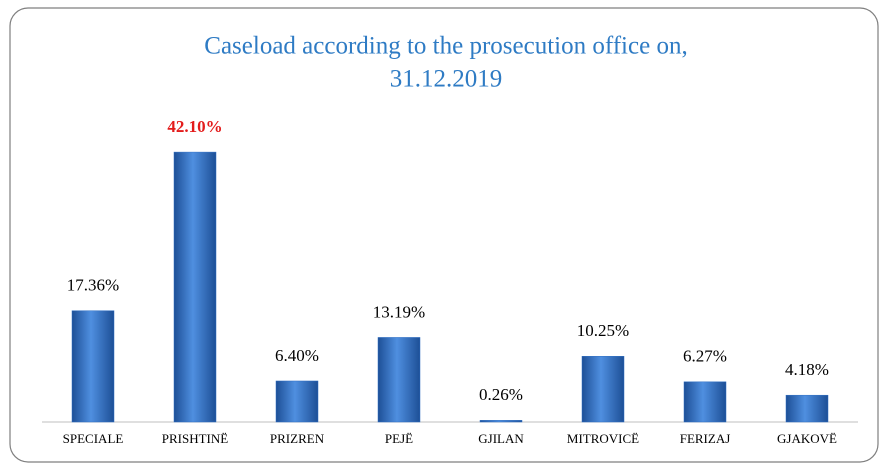 The image size is (888, 467). What do you see at coordinates (195, 438) in the screenshot?
I see `x-tick-label: PRISHTINË` at bounding box center [195, 438].